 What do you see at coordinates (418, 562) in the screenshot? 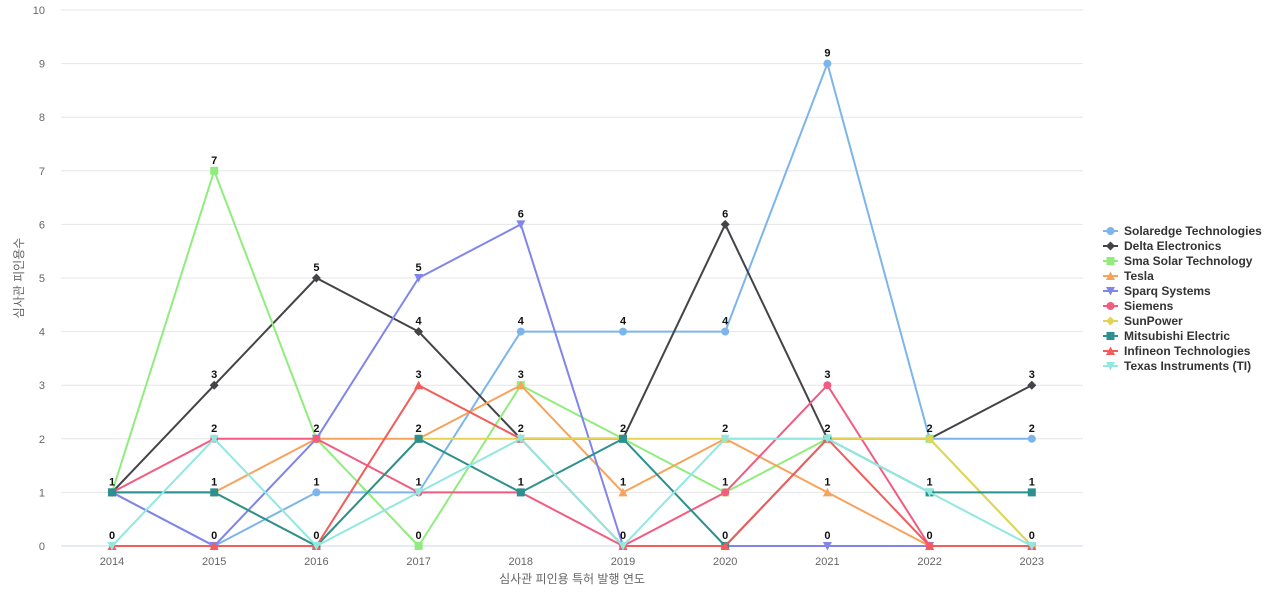
I see `x-tick-label: 2017` at bounding box center [418, 562].